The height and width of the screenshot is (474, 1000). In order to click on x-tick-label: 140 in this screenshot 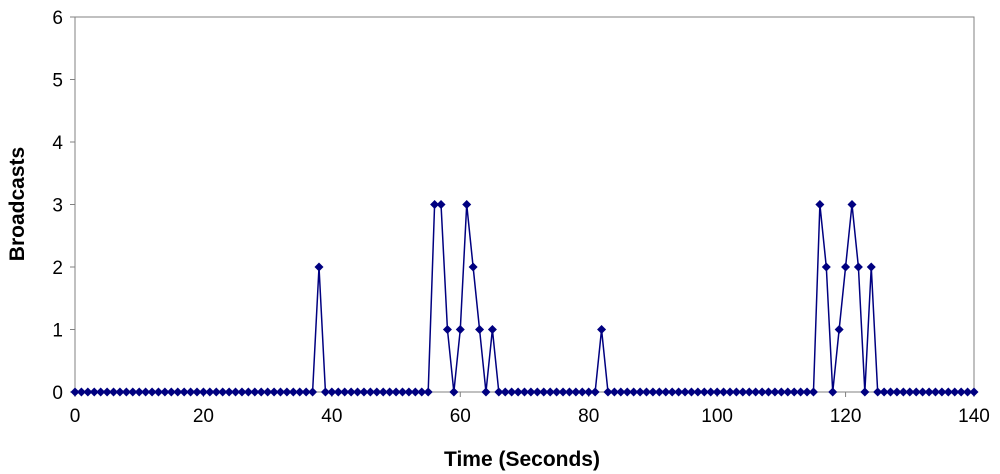, I will do `click(974, 416)`.